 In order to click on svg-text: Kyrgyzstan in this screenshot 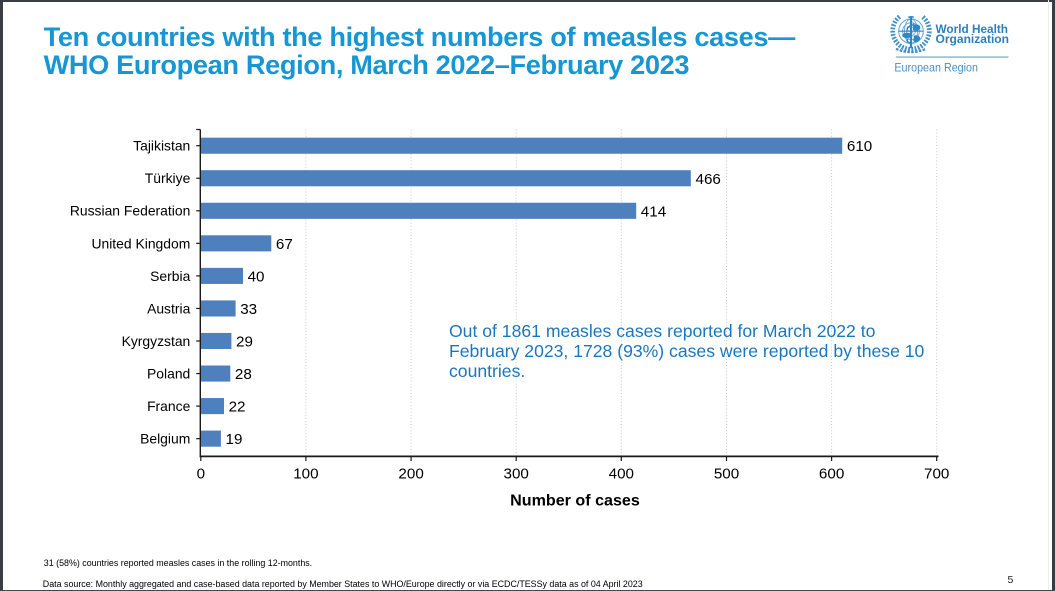, I will do `click(156, 341)`.